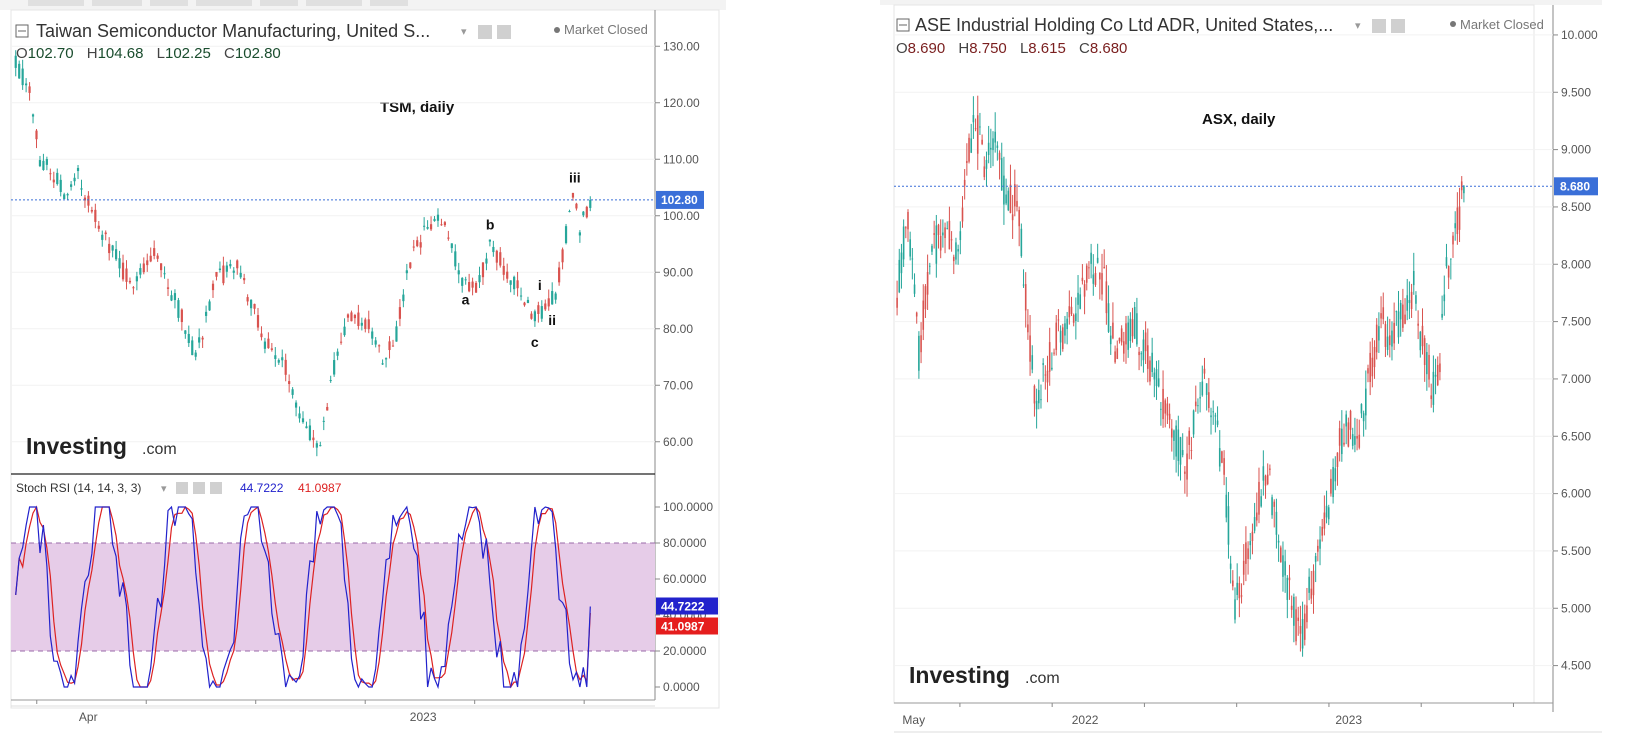 The height and width of the screenshot is (749, 1634). I want to click on chart-annotation: ASX, daily, so click(1239, 119).